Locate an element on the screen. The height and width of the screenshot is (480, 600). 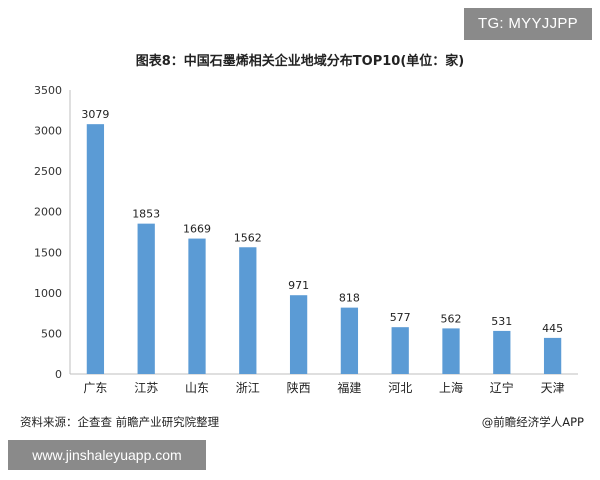
value-label-8: 531 is located at coordinates (501, 321).